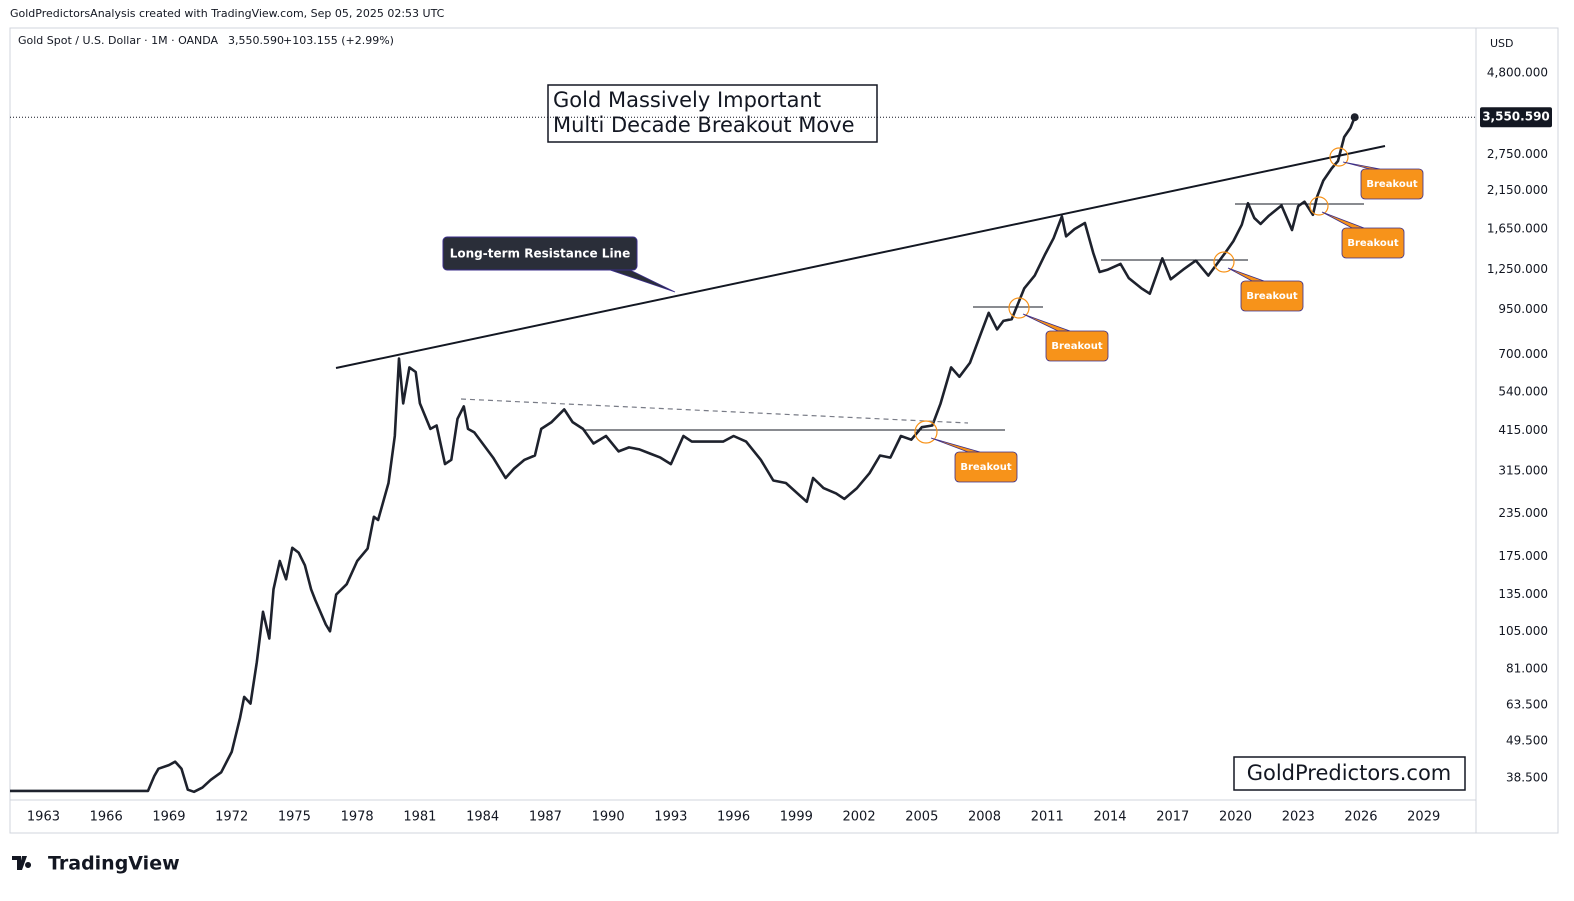 This screenshot has height=901, width=1574. Describe the element at coordinates (1523, 513) in the screenshot. I see `y-tick-label: 235.000` at that location.